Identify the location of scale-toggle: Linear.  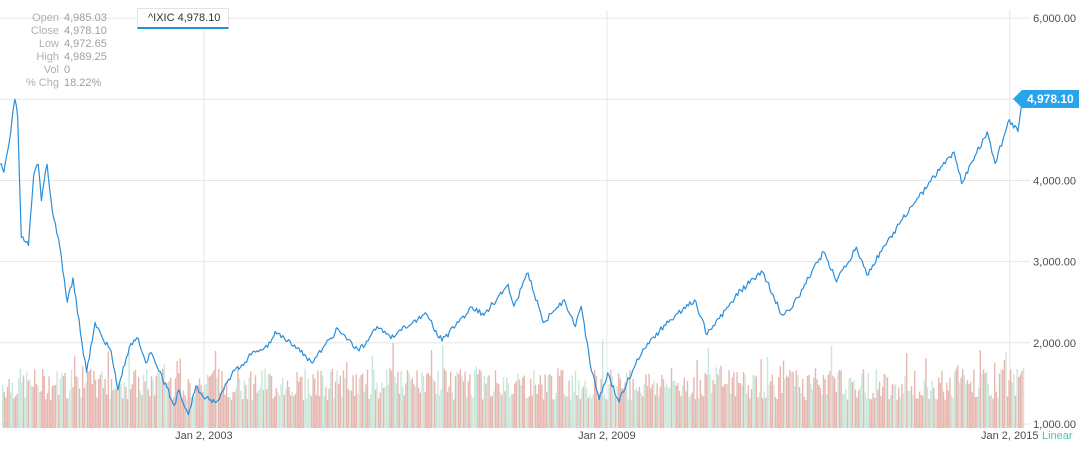
(1057, 436).